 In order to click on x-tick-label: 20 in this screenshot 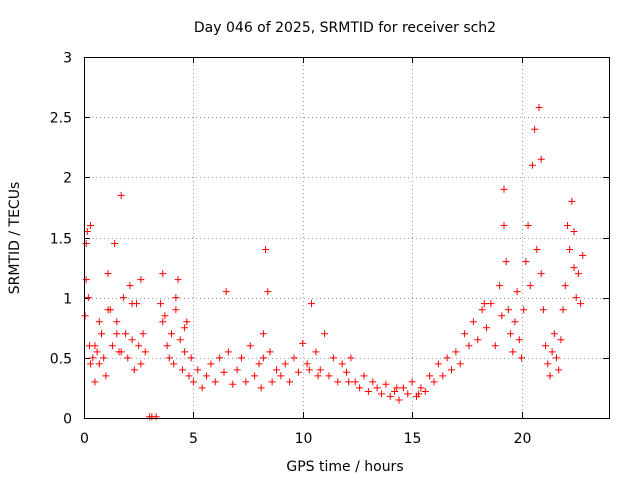, I will do `click(523, 439)`.